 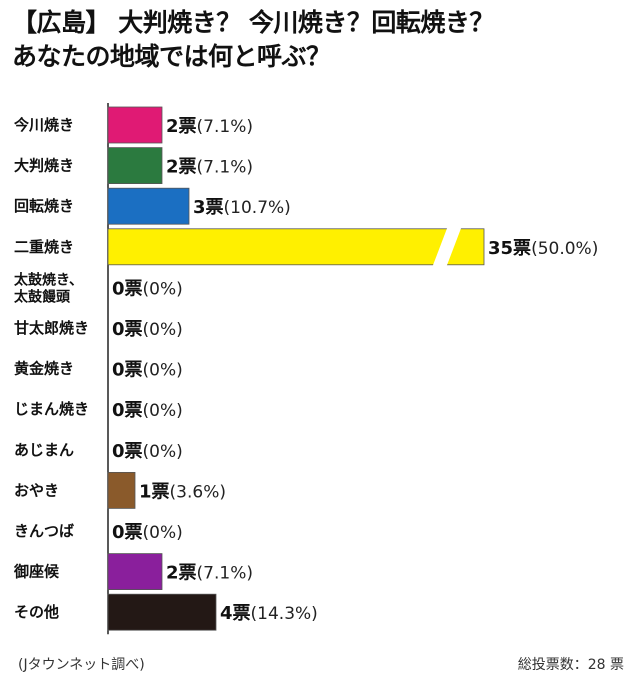 What do you see at coordinates (44, 531) in the screenshot?
I see `category-label: きんつば` at bounding box center [44, 531].